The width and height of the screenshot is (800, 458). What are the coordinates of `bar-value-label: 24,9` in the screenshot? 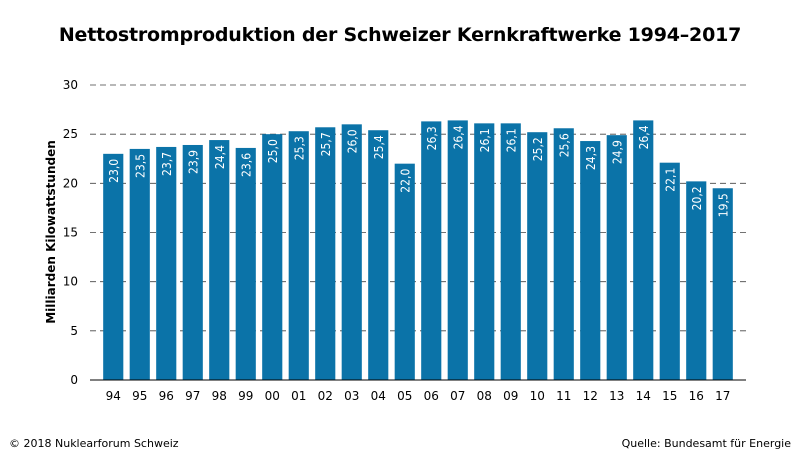 It's located at (617, 152).